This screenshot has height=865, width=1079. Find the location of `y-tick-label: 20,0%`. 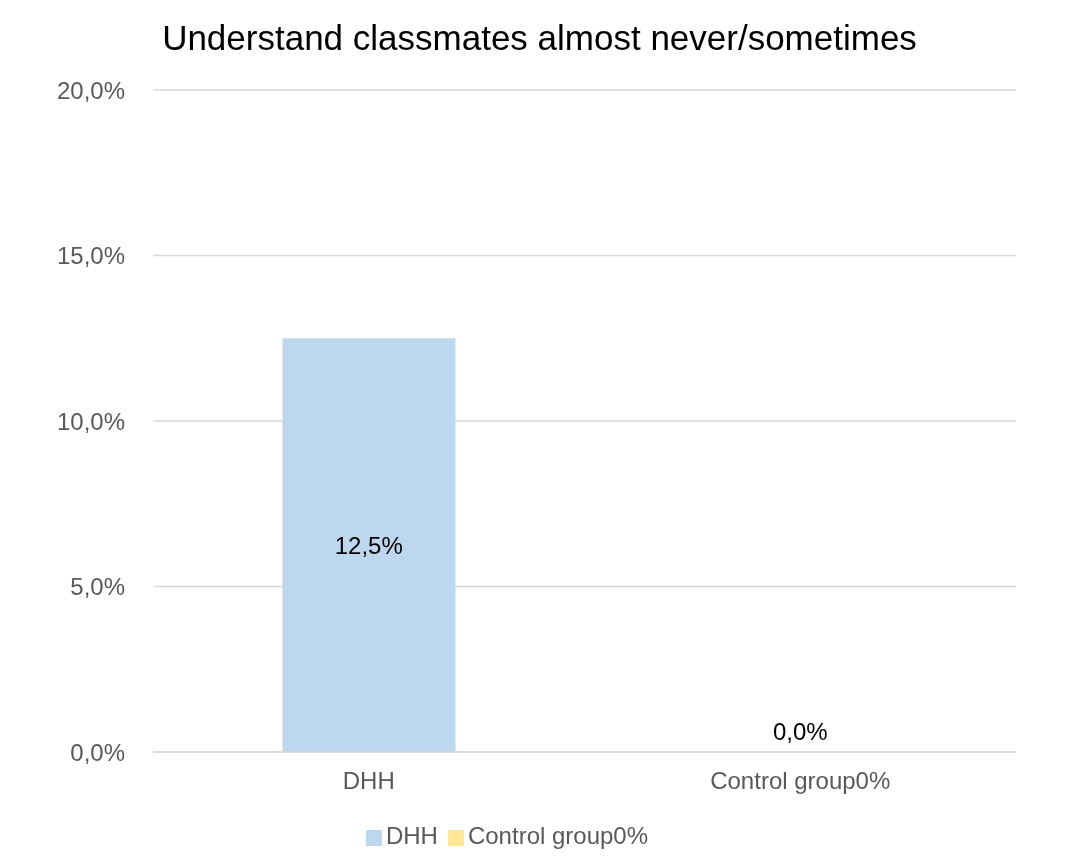

y-tick-label: 20,0% is located at coordinates (90, 90).